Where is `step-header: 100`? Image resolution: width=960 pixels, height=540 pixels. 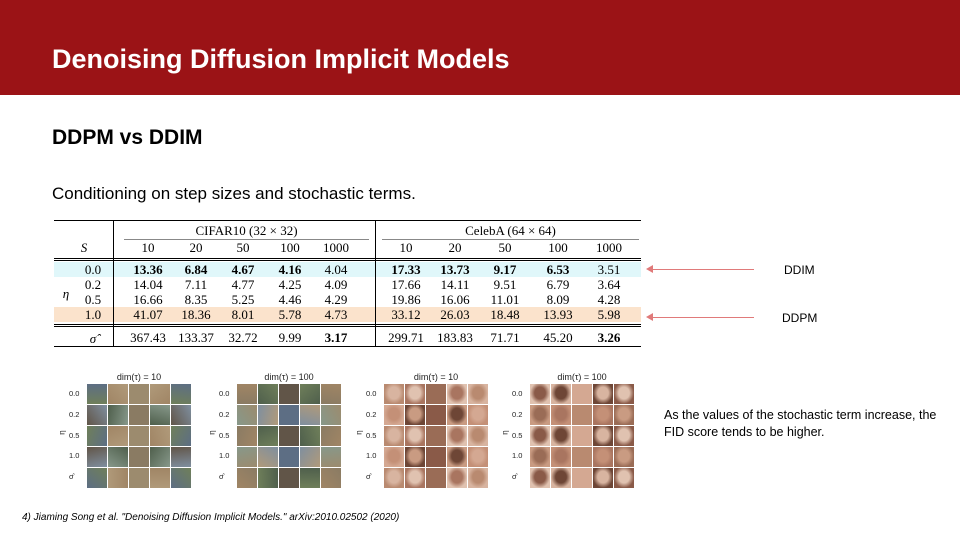 step-header: 100 is located at coordinates (290, 247).